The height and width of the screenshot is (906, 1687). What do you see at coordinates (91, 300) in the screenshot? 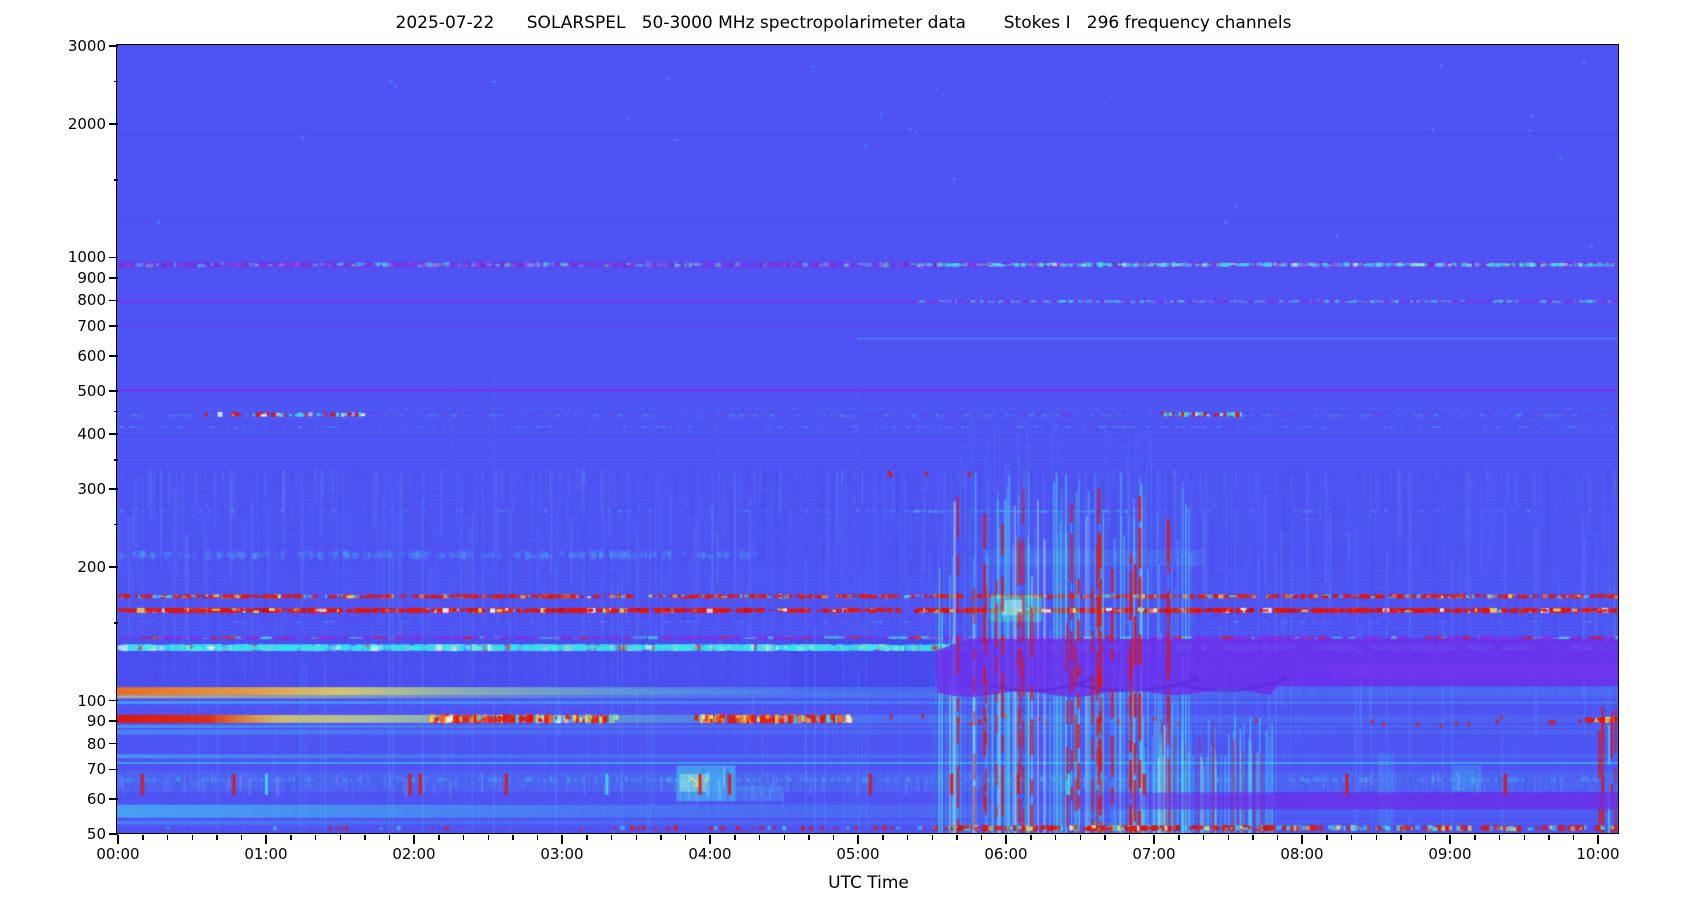
I see `y-tick-label: 800` at bounding box center [91, 300].